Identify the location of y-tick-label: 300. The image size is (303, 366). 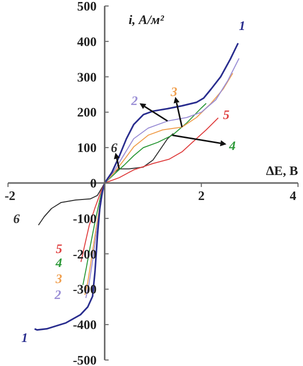
(87, 76).